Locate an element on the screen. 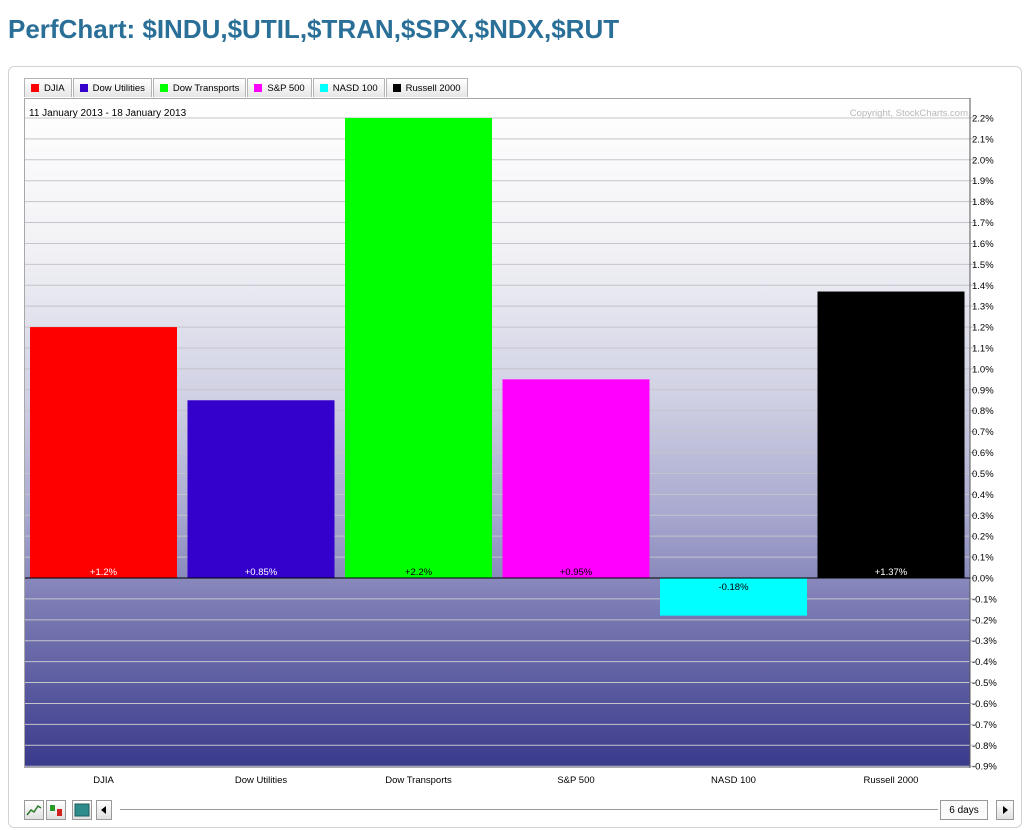 The height and width of the screenshot is (830, 1024). y-tick-label: 0.7% is located at coordinates (983, 432).